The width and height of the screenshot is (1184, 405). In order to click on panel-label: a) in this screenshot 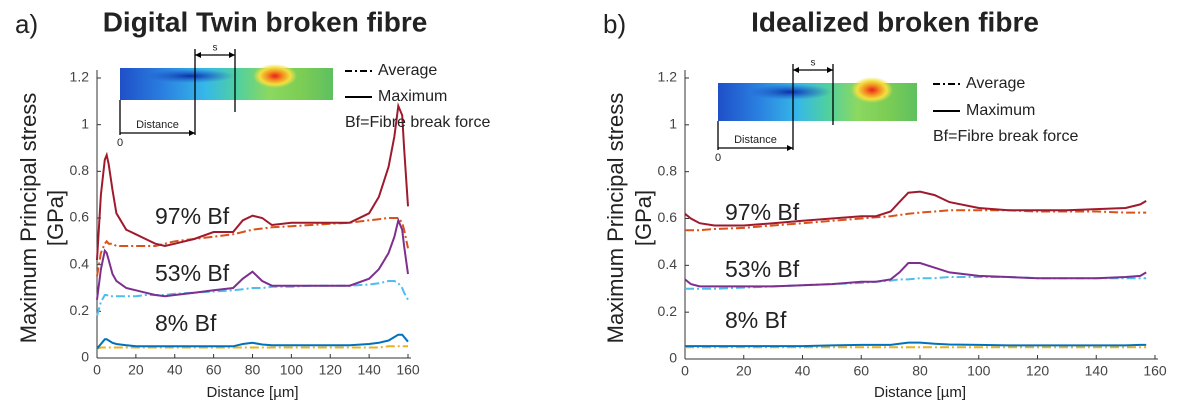, I will do `click(26, 24)`.